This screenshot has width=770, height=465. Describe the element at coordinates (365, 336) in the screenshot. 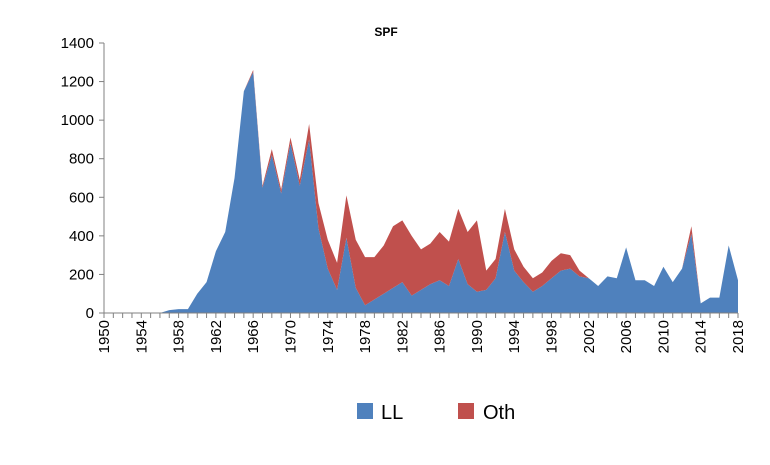

I see `x-tick-label: 1978` at that location.